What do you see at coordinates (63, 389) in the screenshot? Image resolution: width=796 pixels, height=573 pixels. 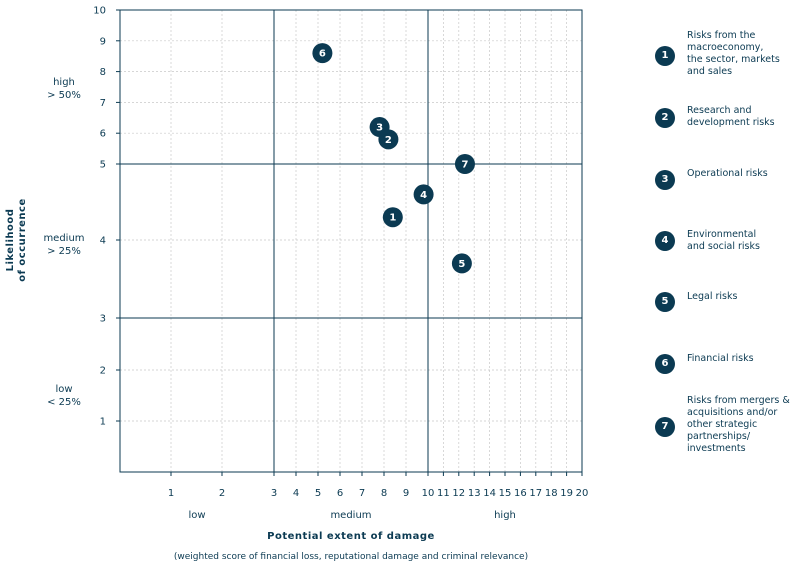 I see `y-band-label: low` at bounding box center [63, 389].